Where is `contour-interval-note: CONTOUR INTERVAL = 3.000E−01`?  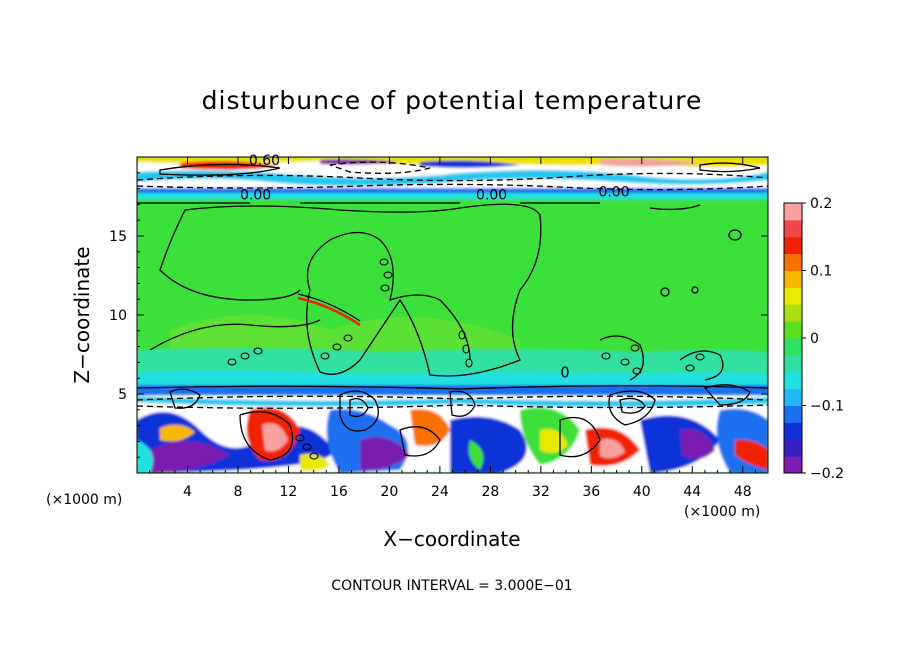
contour-interval-note: CONTOUR INTERVAL = 3.000E−01 is located at coordinates (452, 586).